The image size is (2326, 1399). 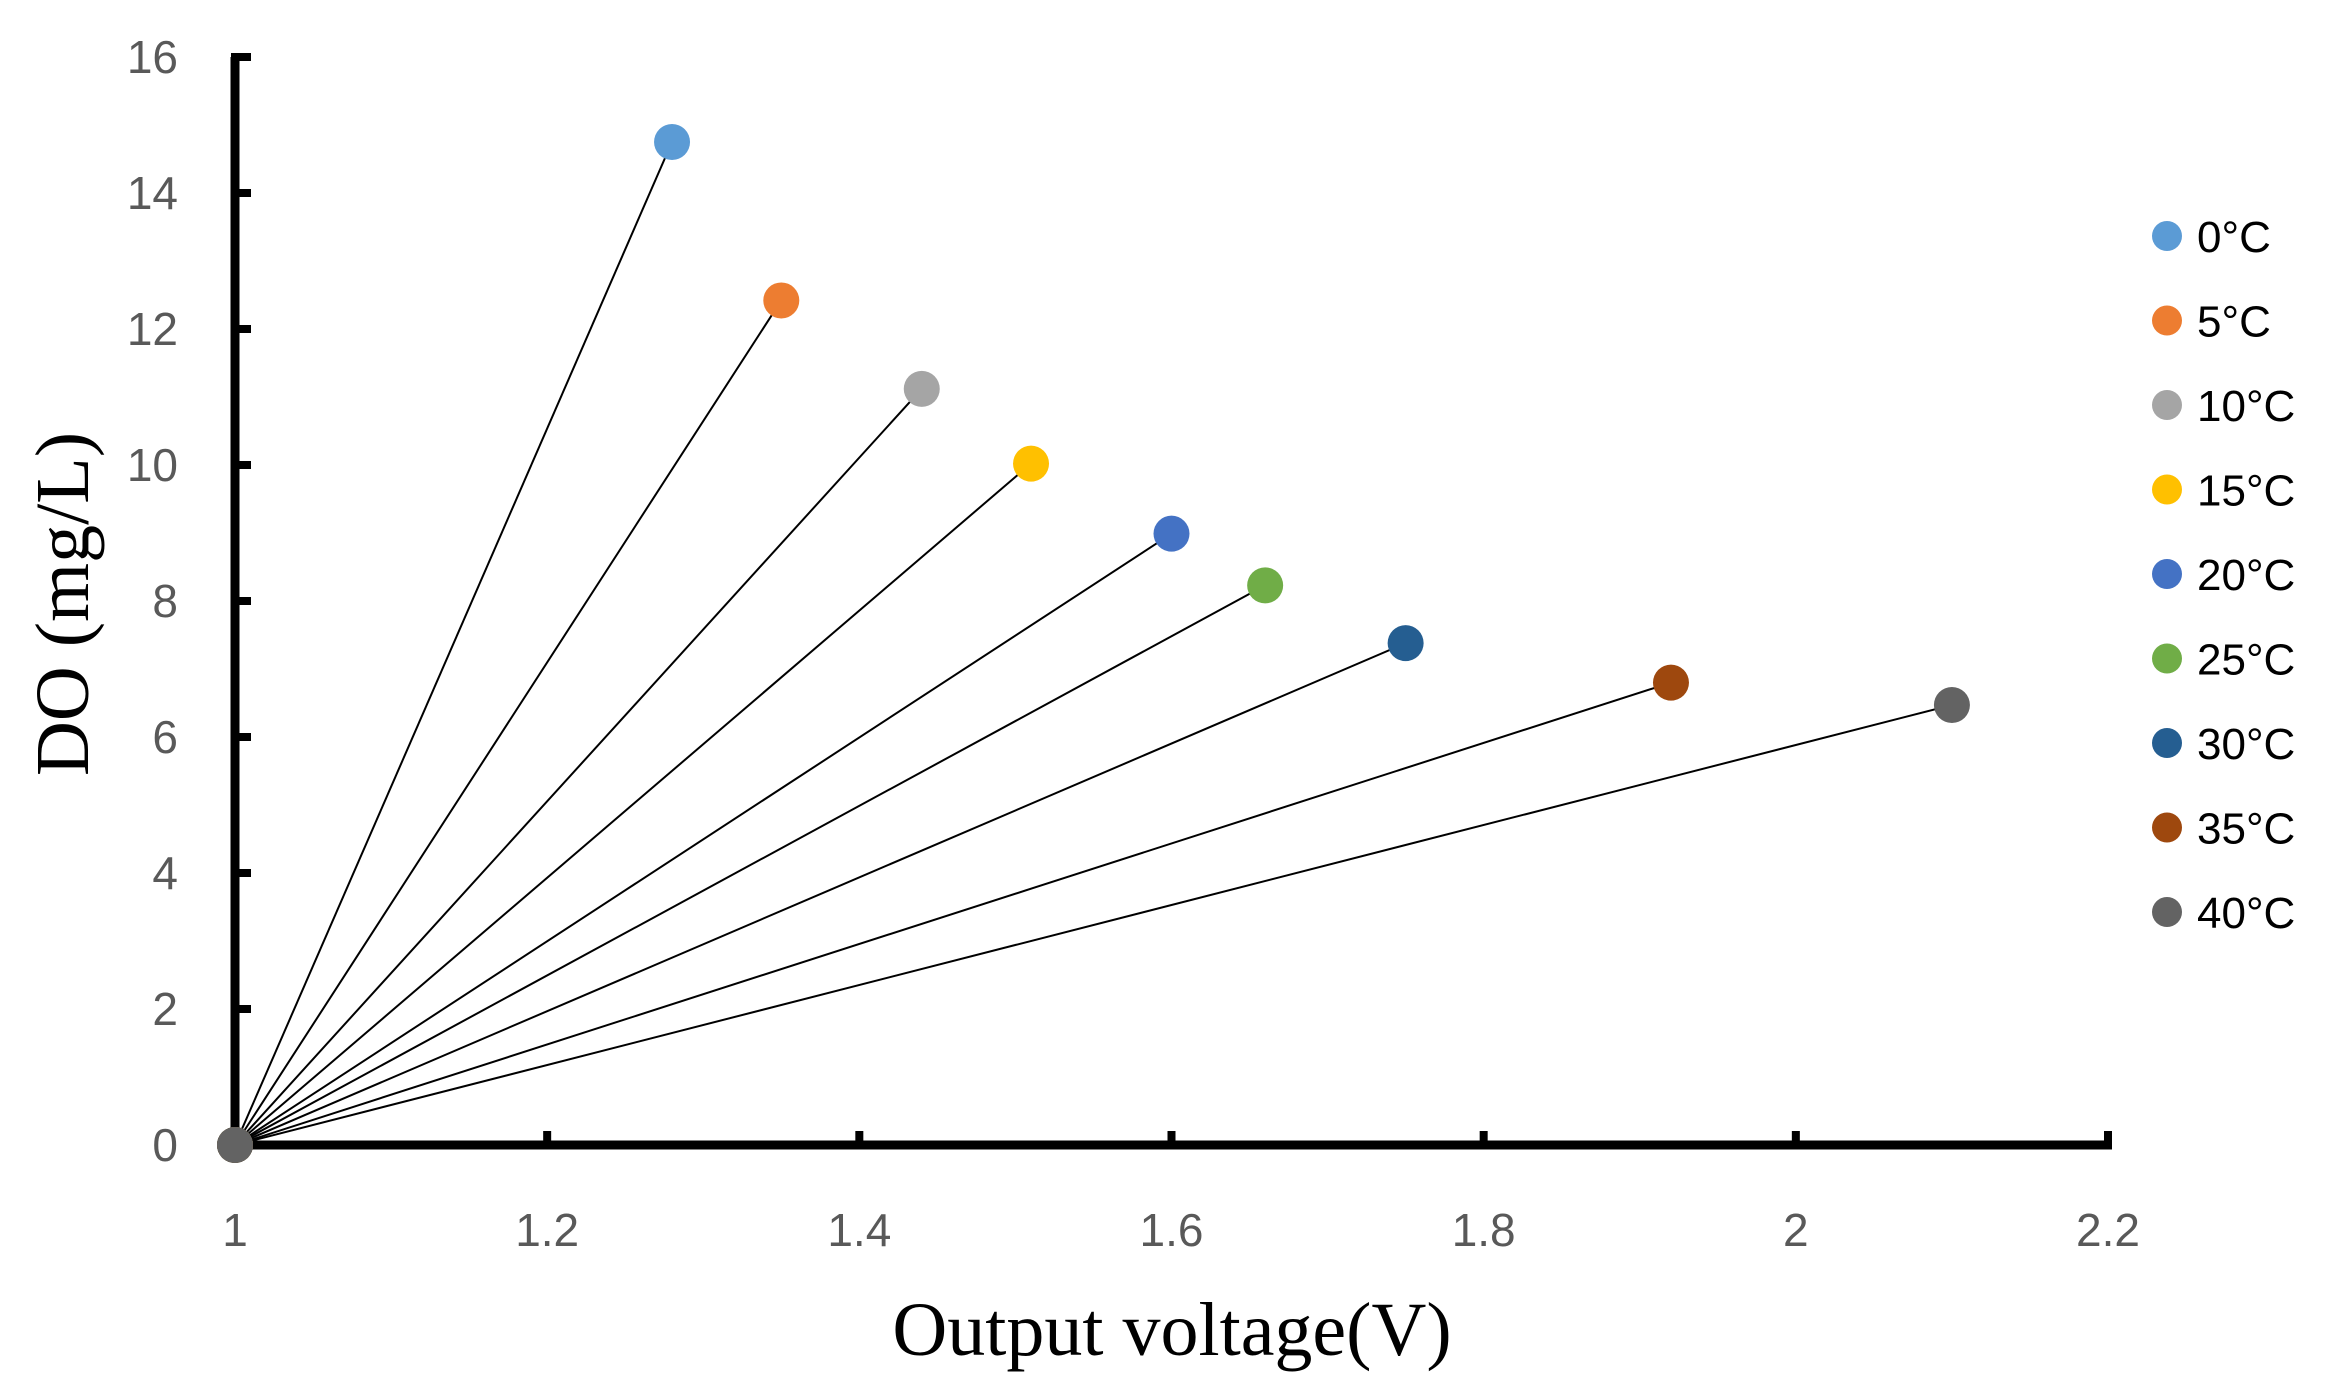 I want to click on legend-label: 15°C, so click(x=2246, y=491).